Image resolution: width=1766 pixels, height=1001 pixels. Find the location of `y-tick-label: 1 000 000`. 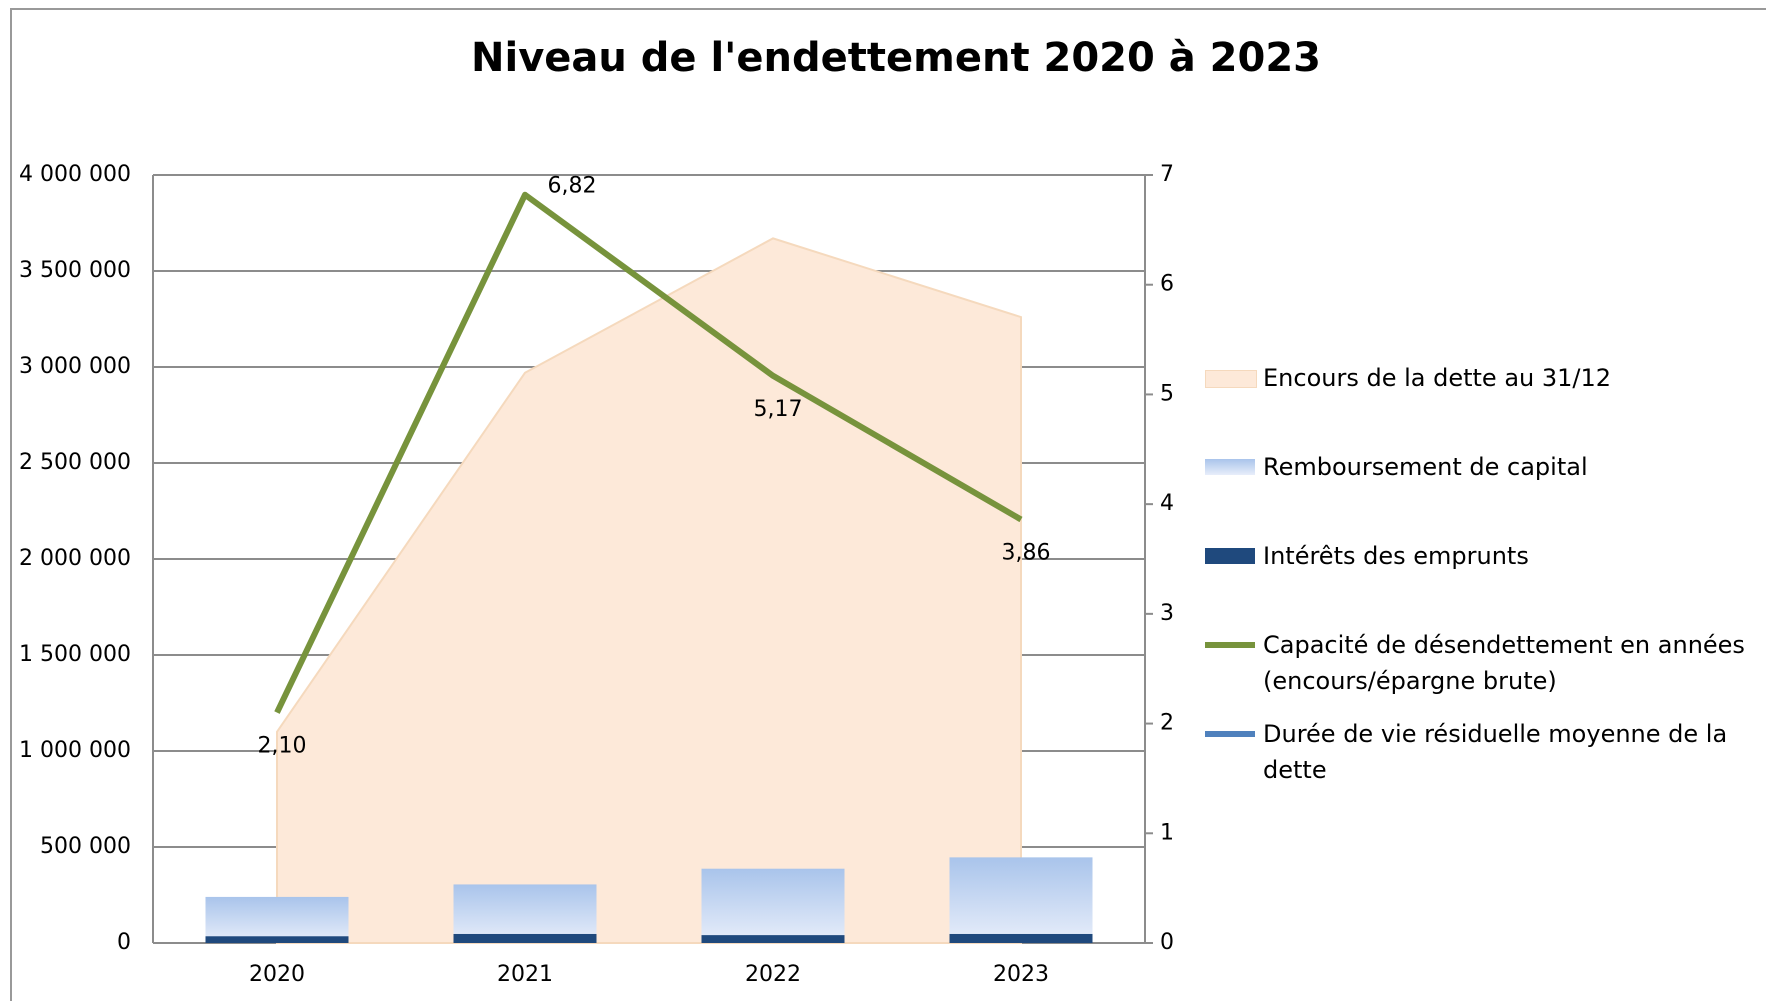

y-tick-label: 1 000 000 is located at coordinates (75, 750).